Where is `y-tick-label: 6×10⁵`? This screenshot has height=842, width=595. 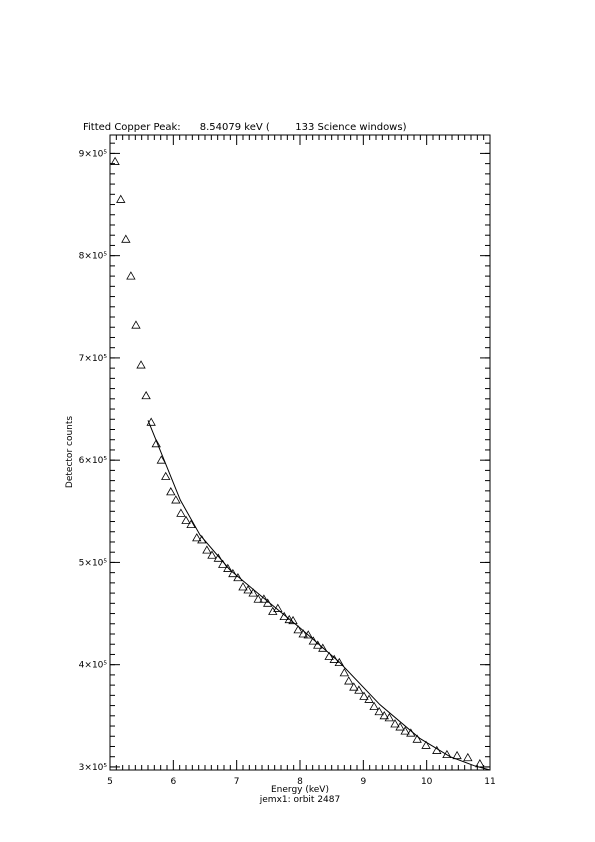
y-tick-label: 6×10⁵ is located at coordinates (93, 461).